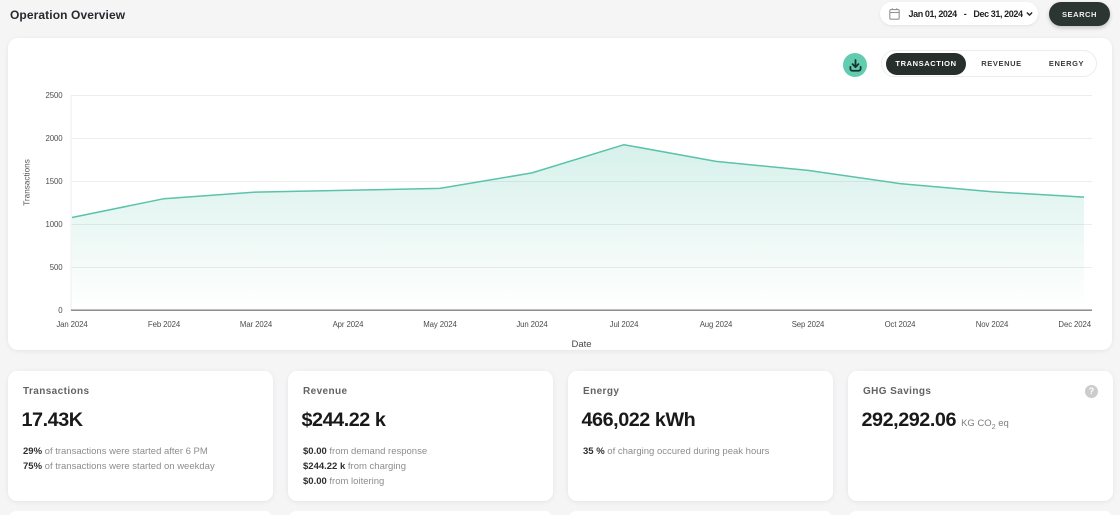 This screenshot has width=1120, height=515. Describe the element at coordinates (532, 324) in the screenshot. I see `svg-text: Jun 2024` at that location.